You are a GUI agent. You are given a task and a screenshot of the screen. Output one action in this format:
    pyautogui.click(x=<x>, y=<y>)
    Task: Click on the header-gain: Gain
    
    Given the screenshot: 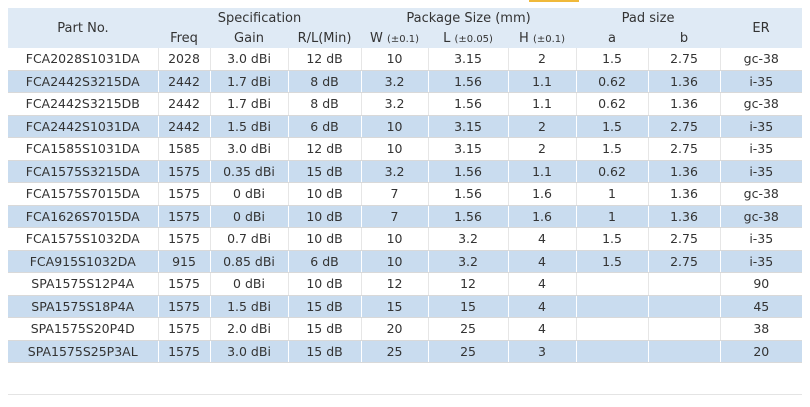 What is the action you would take?
    pyautogui.click(x=249, y=38)
    